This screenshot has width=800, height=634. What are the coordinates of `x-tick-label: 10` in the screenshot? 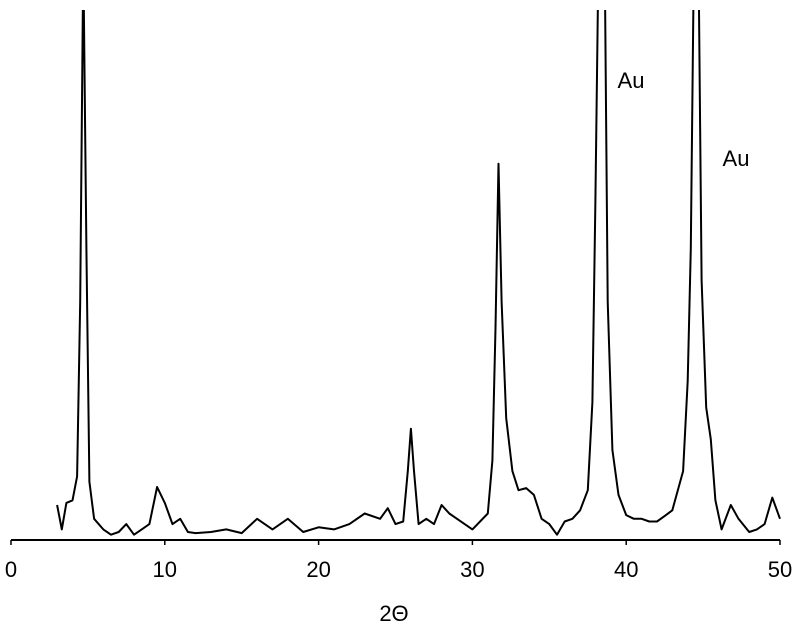 It's located at (165, 569).